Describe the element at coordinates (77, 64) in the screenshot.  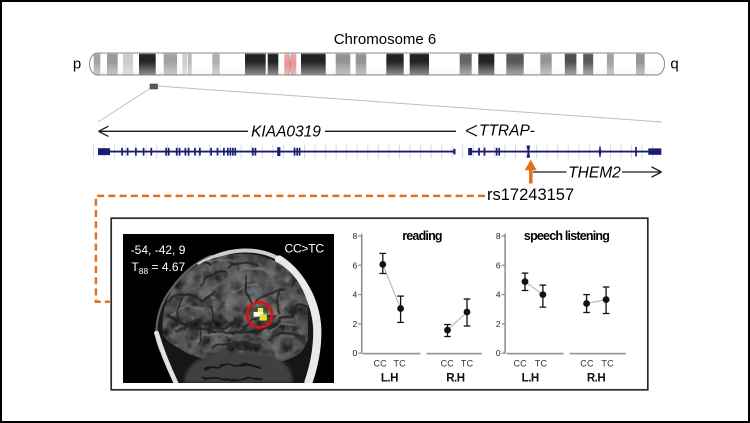
I see `svg-text: p` at that location.